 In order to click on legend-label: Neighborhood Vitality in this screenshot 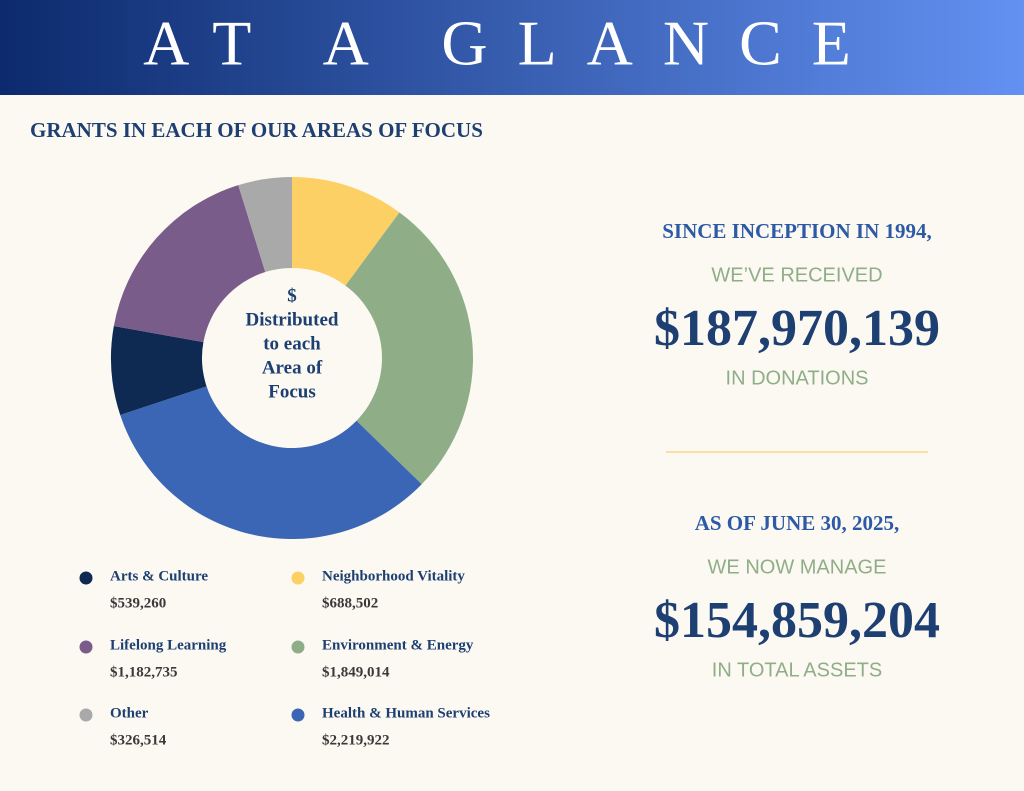, I will do `click(393, 576)`.